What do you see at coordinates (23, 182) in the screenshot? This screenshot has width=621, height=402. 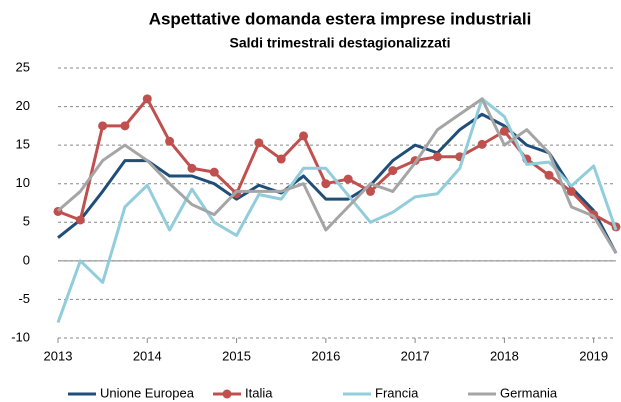 I see `y-tick-label: 10` at bounding box center [23, 182].